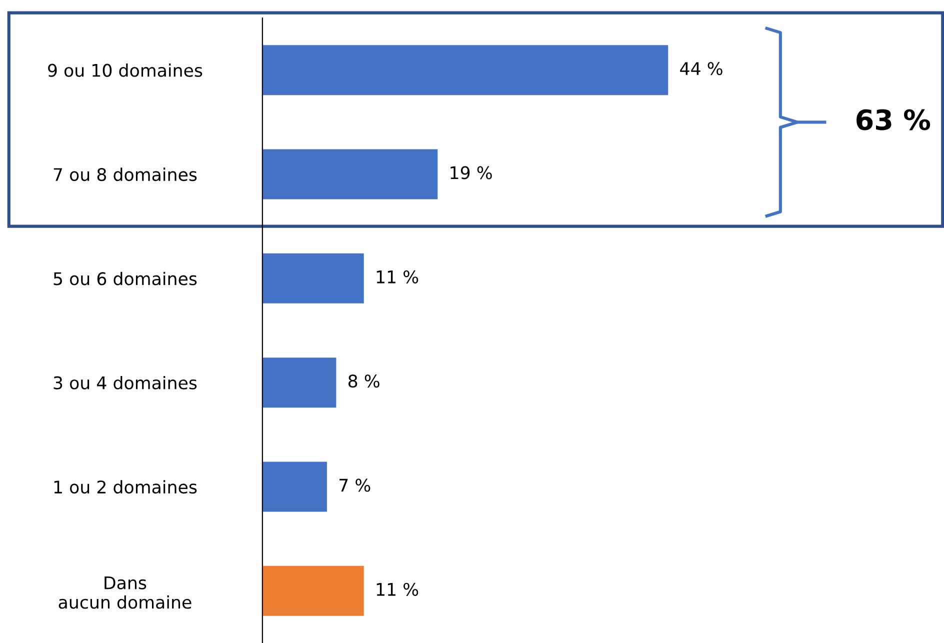 The height and width of the screenshot is (643, 944). Describe the element at coordinates (355, 485) in the screenshot. I see `data-label: 7 %` at that location.